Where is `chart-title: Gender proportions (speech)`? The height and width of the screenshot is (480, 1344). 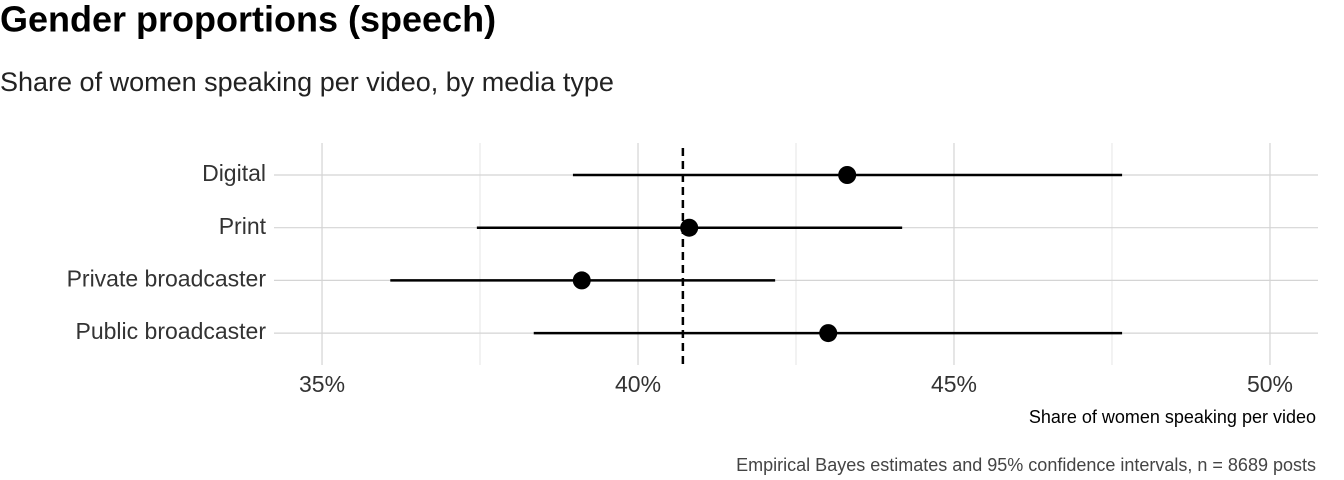
chart-title: Gender proportions (speech) is located at coordinates (248, 20).